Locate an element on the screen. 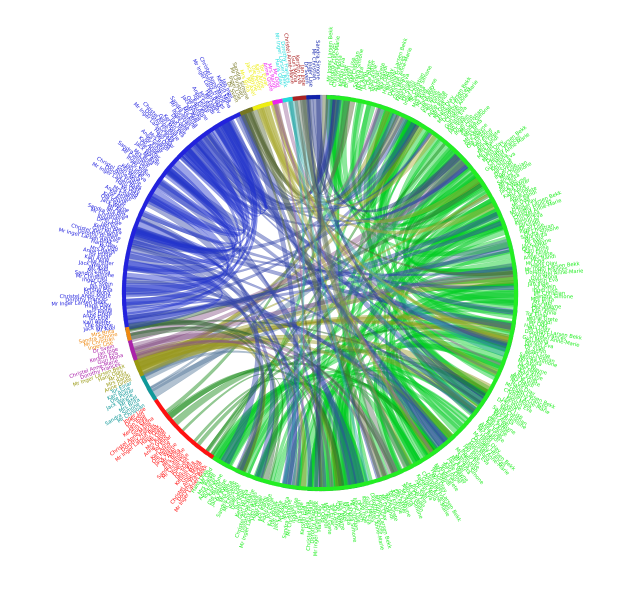  node-label: Christel Anne-Marie is located at coordinates (310, 525).